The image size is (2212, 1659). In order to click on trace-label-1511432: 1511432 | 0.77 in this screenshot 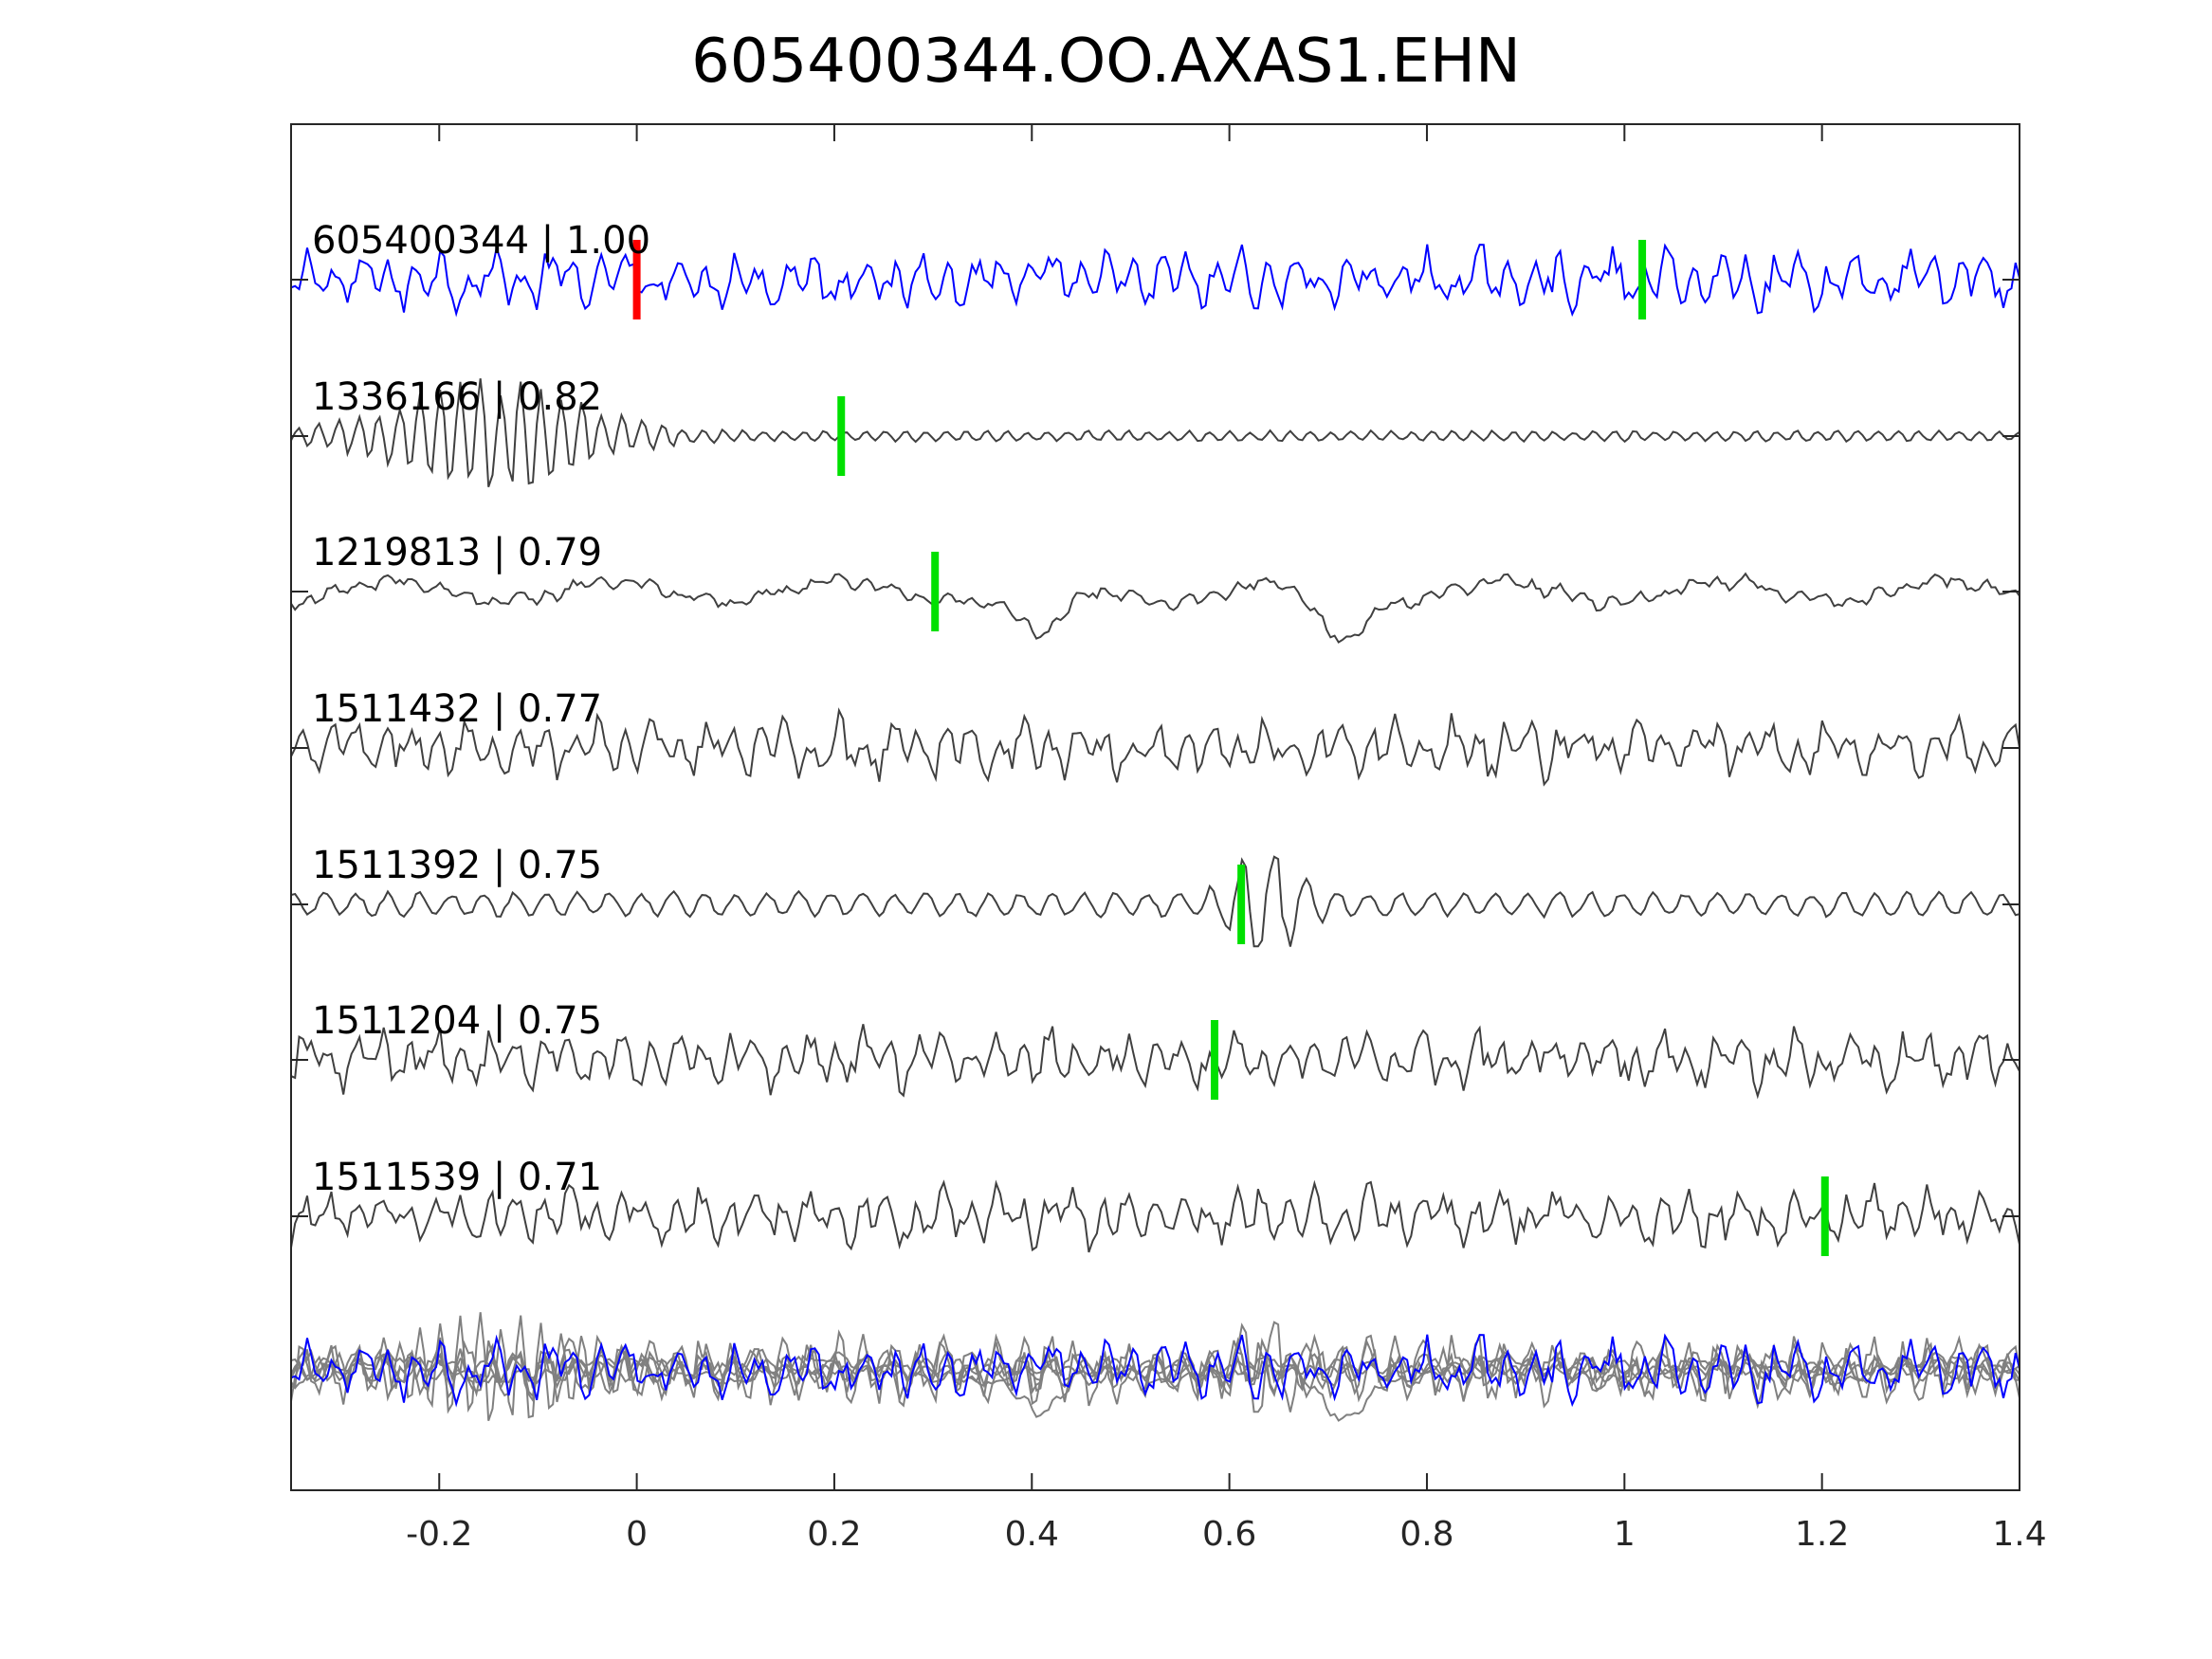, I will do `click(457, 709)`.